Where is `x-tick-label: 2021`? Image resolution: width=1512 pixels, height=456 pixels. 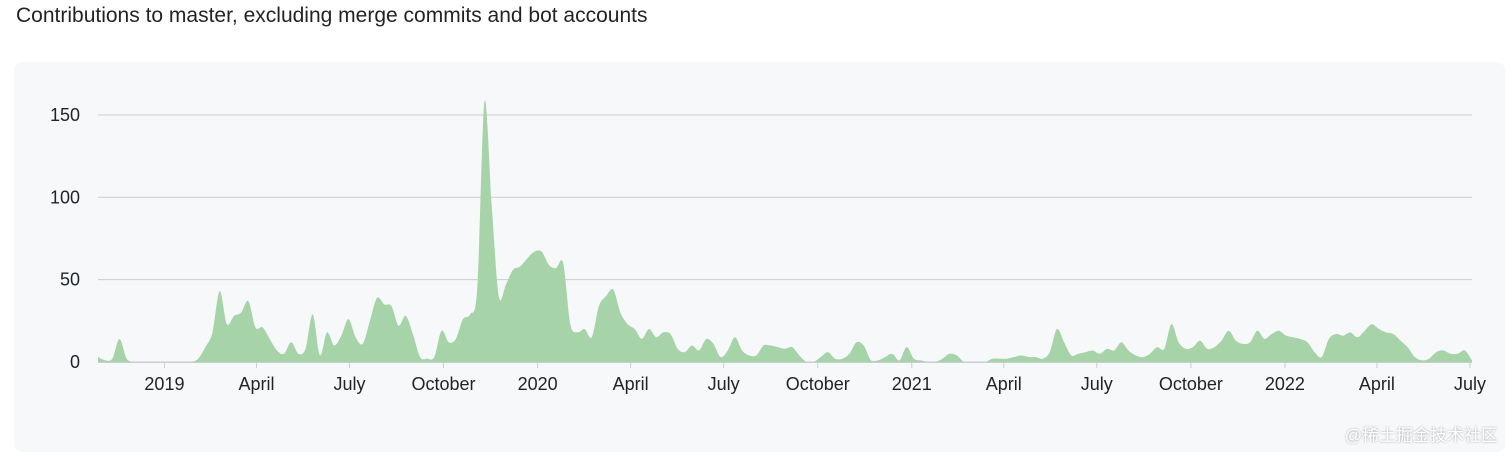
x-tick-label: 2021 is located at coordinates (912, 384).